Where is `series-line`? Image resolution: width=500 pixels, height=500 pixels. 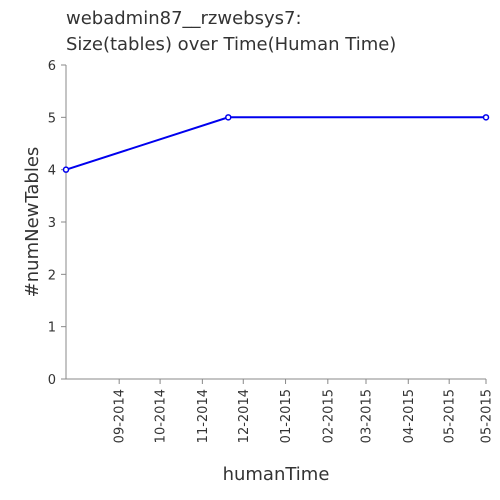 series-line is located at coordinates (275, 143).